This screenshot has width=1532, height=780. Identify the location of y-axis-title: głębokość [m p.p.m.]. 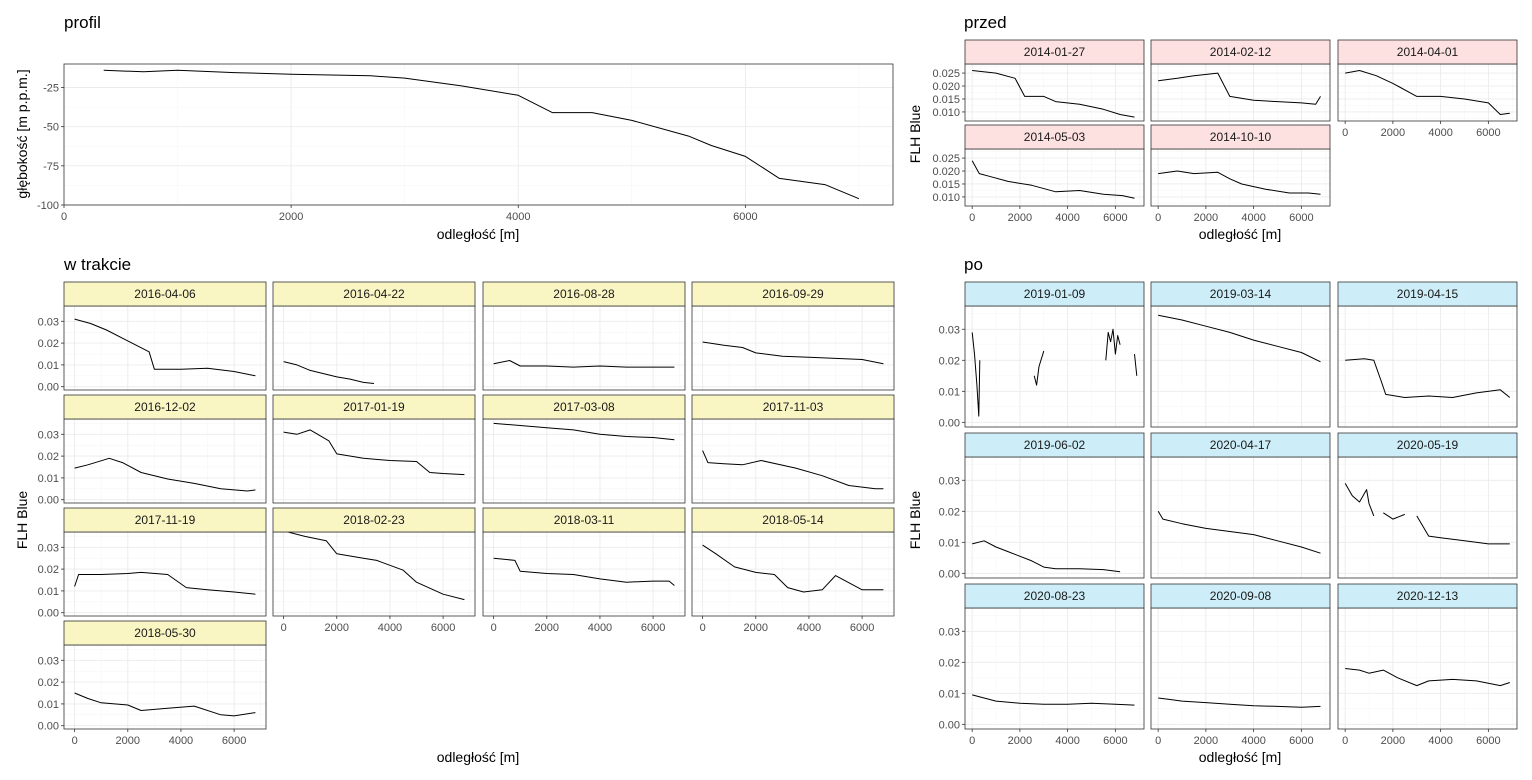
(22, 133).